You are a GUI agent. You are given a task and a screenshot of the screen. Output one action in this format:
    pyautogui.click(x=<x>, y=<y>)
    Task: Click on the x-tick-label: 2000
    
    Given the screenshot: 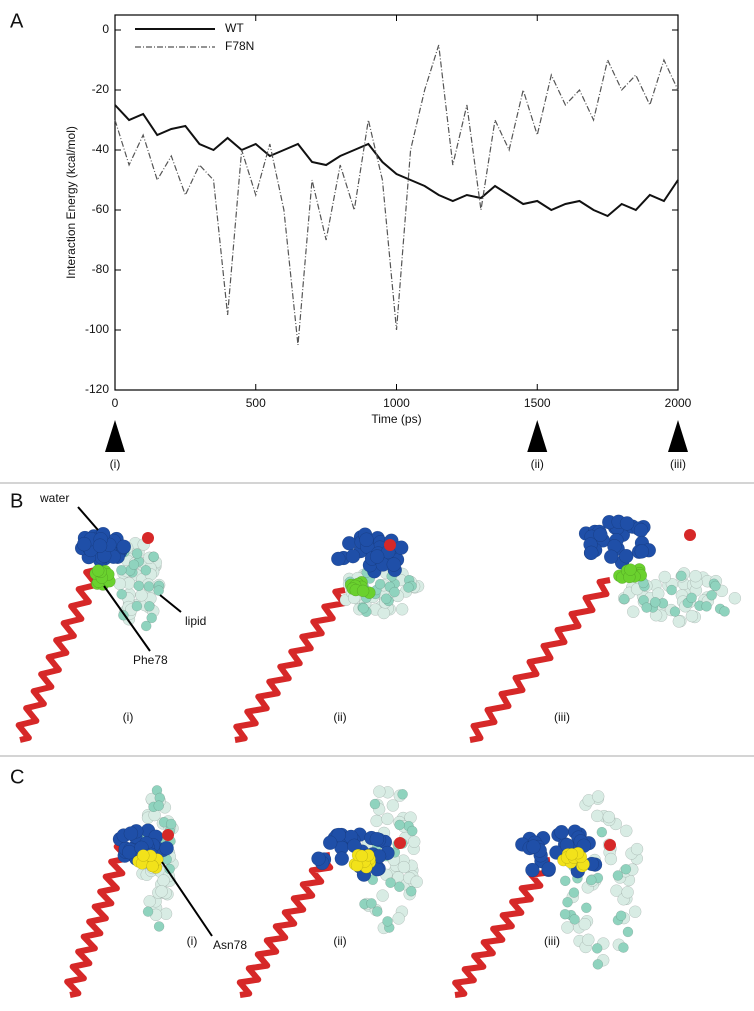 What is the action you would take?
    pyautogui.click(x=678, y=403)
    